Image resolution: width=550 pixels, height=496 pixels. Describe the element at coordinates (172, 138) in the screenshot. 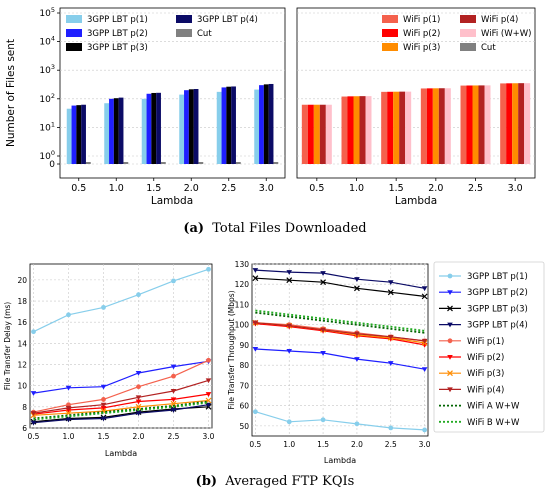

I see `bar-chart-3gpp: 0.5 1.0 1.5 2.0 2.5 3.0` at that location.